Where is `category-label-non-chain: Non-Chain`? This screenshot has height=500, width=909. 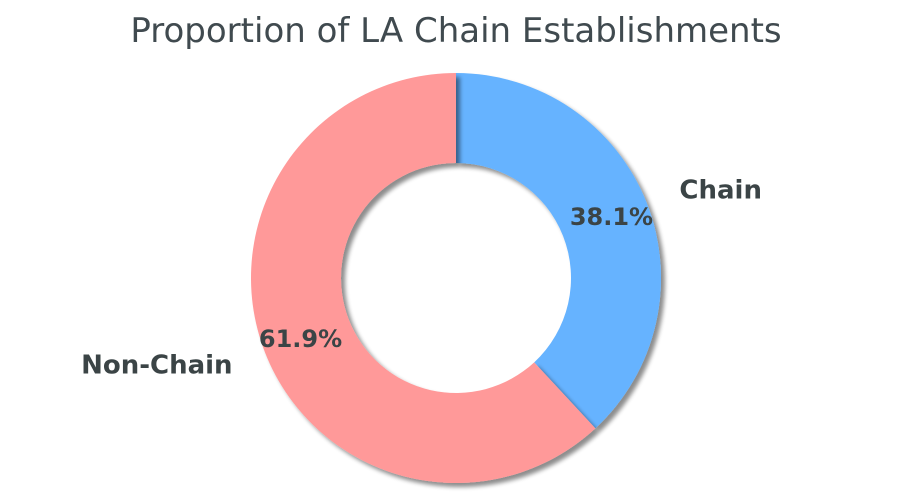 category-label-non-chain: Non-Chain is located at coordinates (156, 366).